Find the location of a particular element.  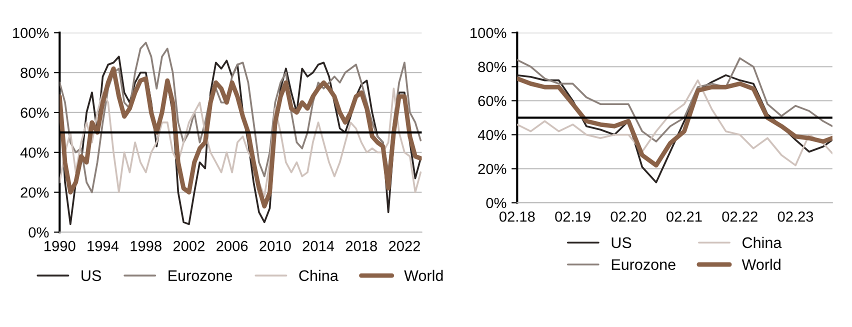

x-tick-label: 02.18 is located at coordinates (517, 216).